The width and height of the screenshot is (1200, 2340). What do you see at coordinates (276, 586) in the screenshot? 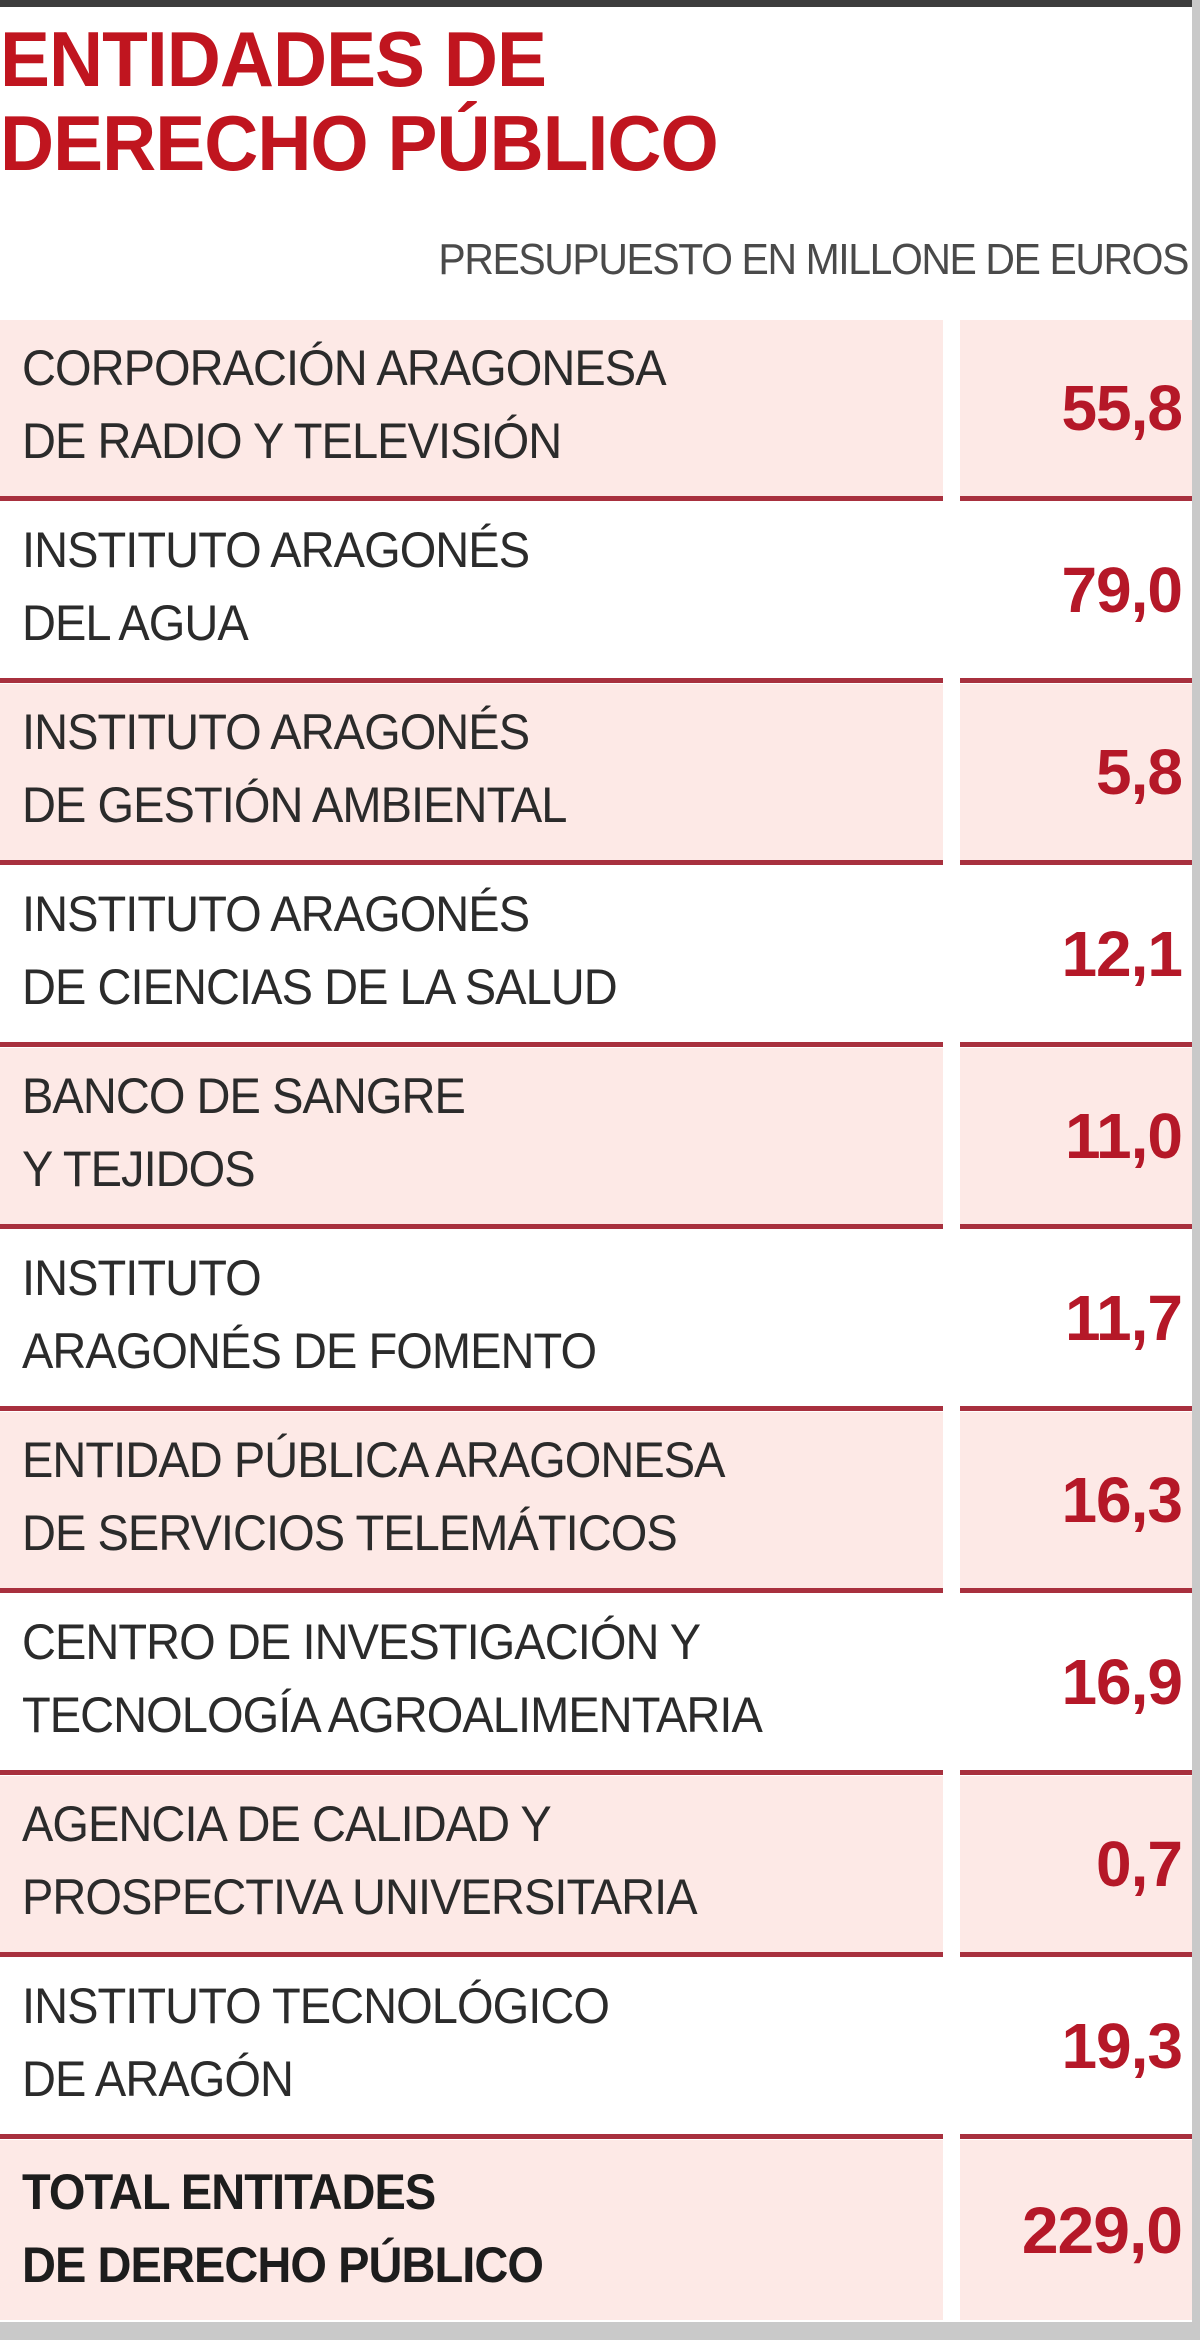
I see `entity-name: INSTITUTO ARAGONÉS DEL AGUA` at bounding box center [276, 586].